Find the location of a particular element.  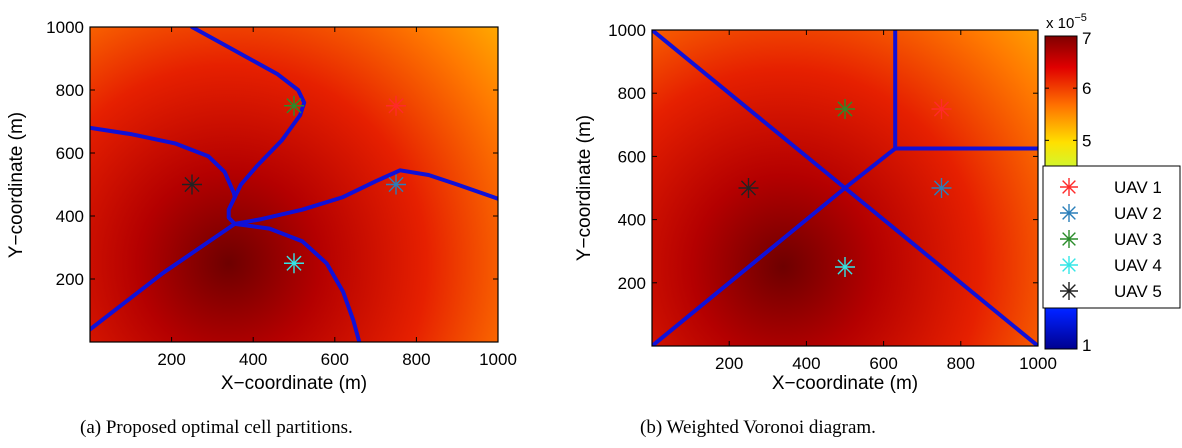

x-axis-label-b: X−coordinate (m) is located at coordinates (845, 383).